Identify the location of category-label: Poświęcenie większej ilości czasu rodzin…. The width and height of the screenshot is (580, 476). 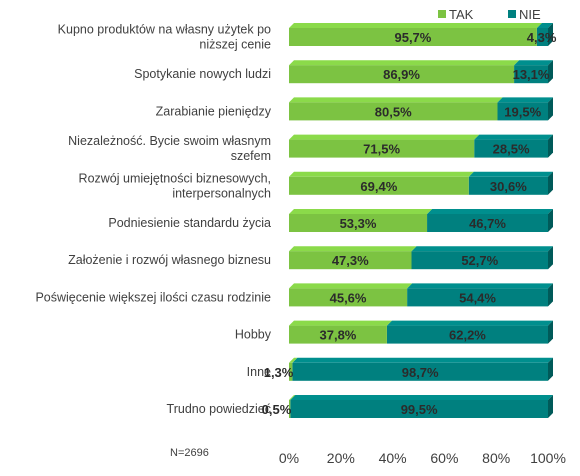
(153, 297).